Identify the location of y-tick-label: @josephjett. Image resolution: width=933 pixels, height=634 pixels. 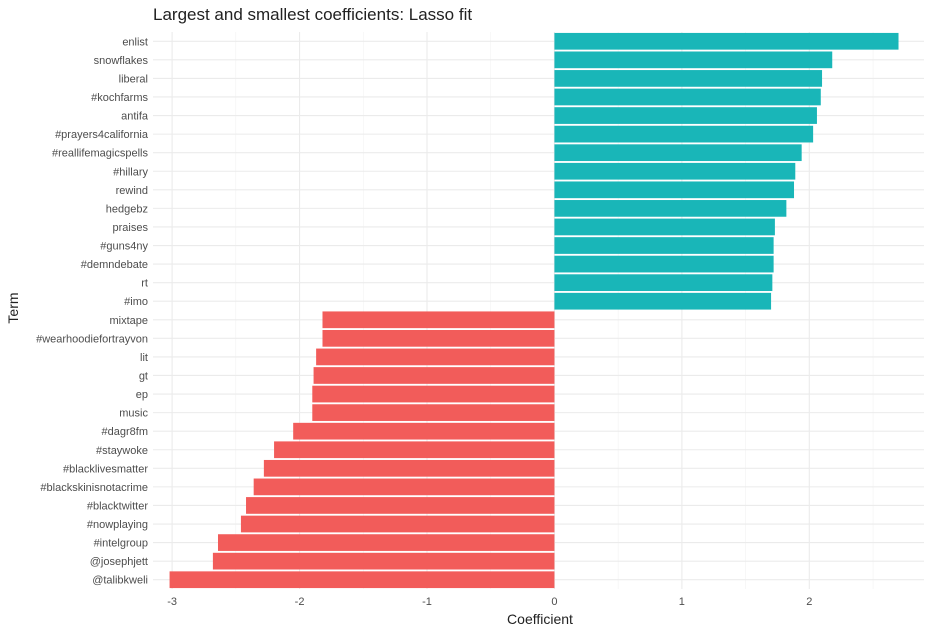
(119, 562).